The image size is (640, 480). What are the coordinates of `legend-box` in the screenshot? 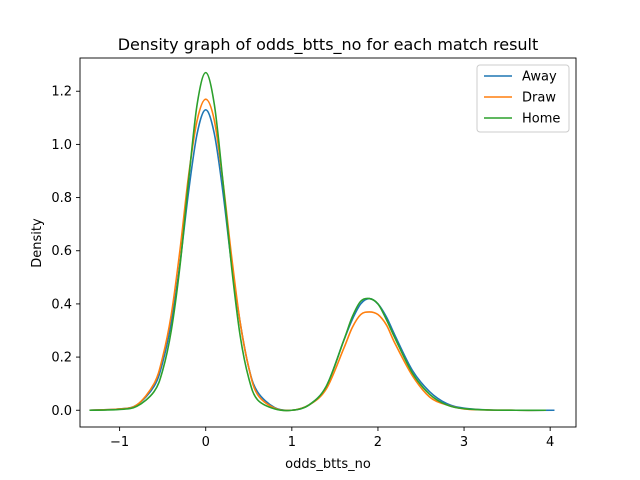 It's located at (523, 98).